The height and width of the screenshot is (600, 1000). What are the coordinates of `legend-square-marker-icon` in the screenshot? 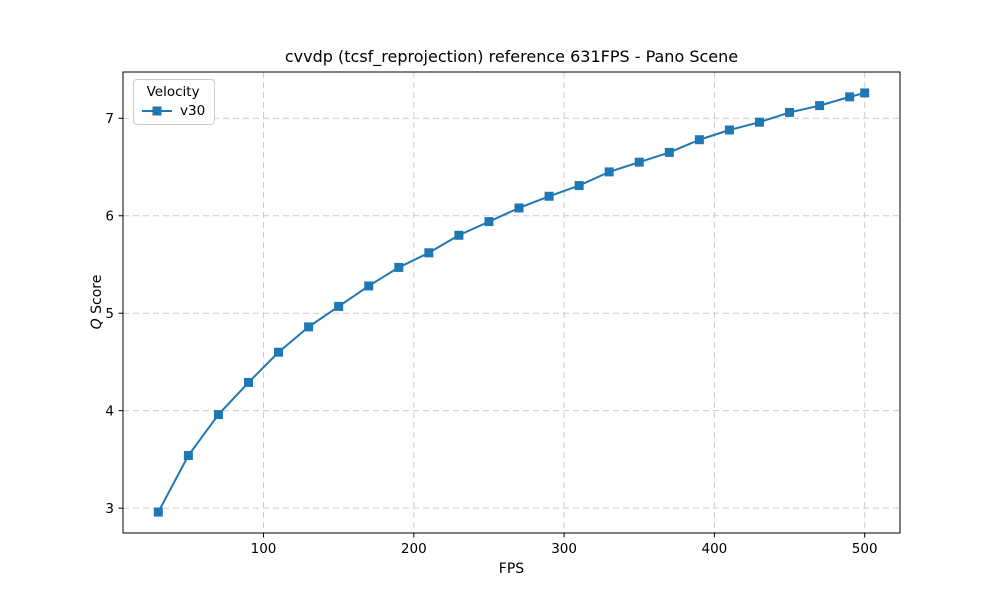 It's located at (157, 111).